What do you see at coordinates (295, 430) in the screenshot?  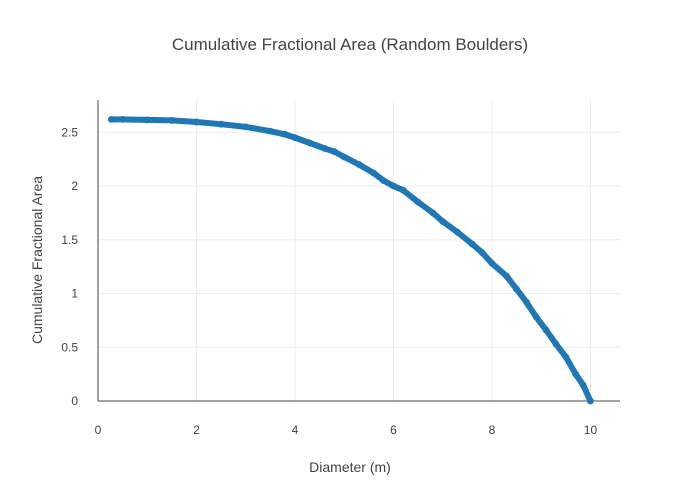 I see `x-tick-label-2: 4` at bounding box center [295, 430].